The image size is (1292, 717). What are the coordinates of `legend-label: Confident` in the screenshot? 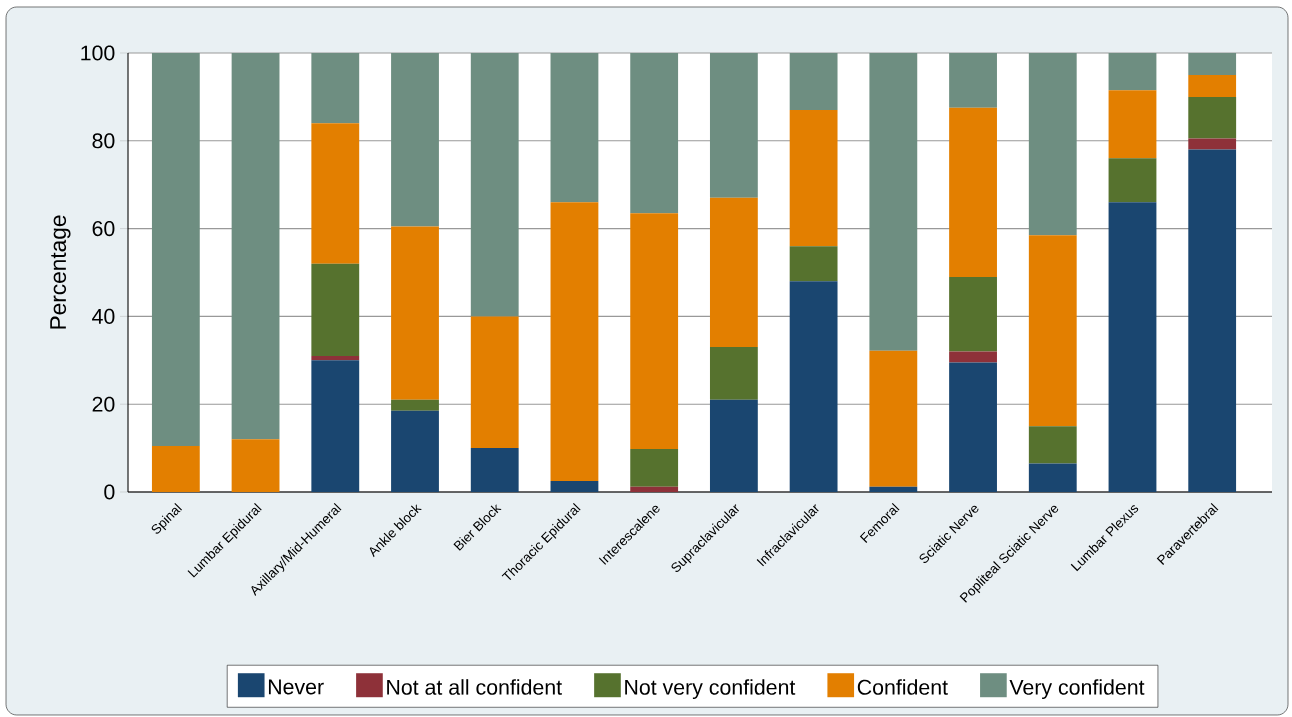 It's located at (902, 687).